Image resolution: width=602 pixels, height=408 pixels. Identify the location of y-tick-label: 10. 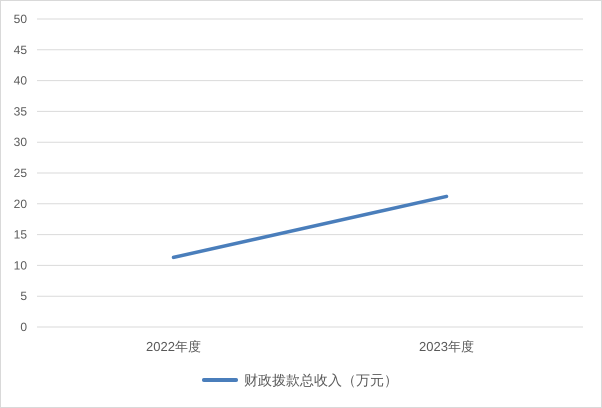
(21, 265).